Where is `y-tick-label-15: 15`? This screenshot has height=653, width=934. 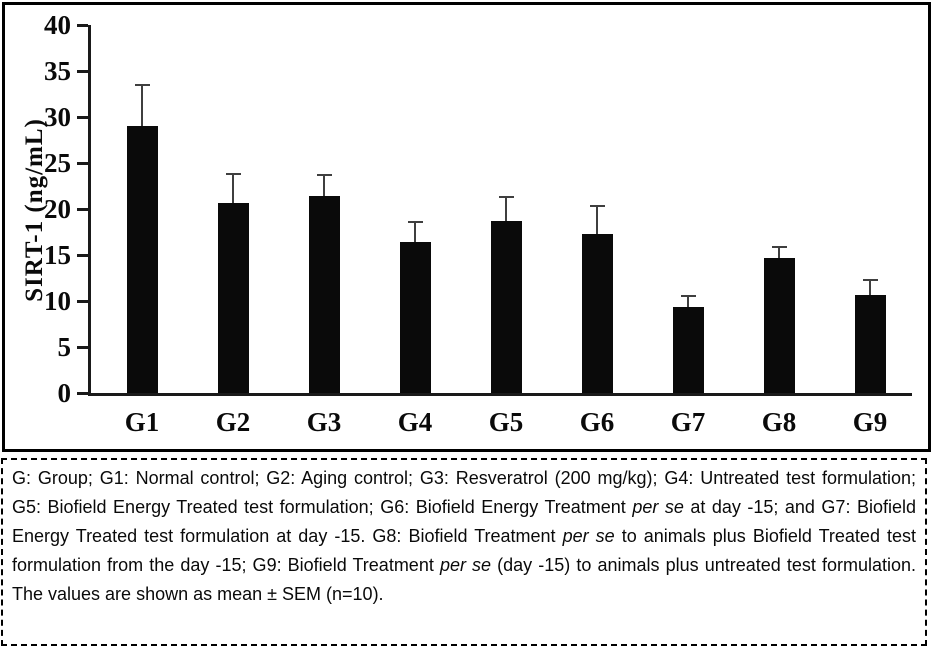 y-tick-label-15: 15 is located at coordinates (57, 255).